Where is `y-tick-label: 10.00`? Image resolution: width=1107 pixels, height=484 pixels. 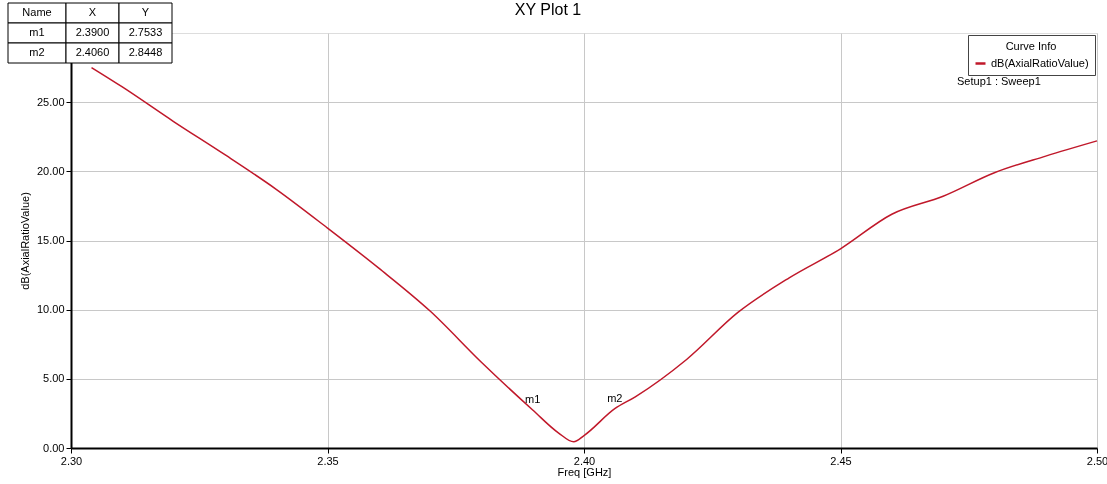 y-tick-label: 10.00 is located at coordinates (50, 309).